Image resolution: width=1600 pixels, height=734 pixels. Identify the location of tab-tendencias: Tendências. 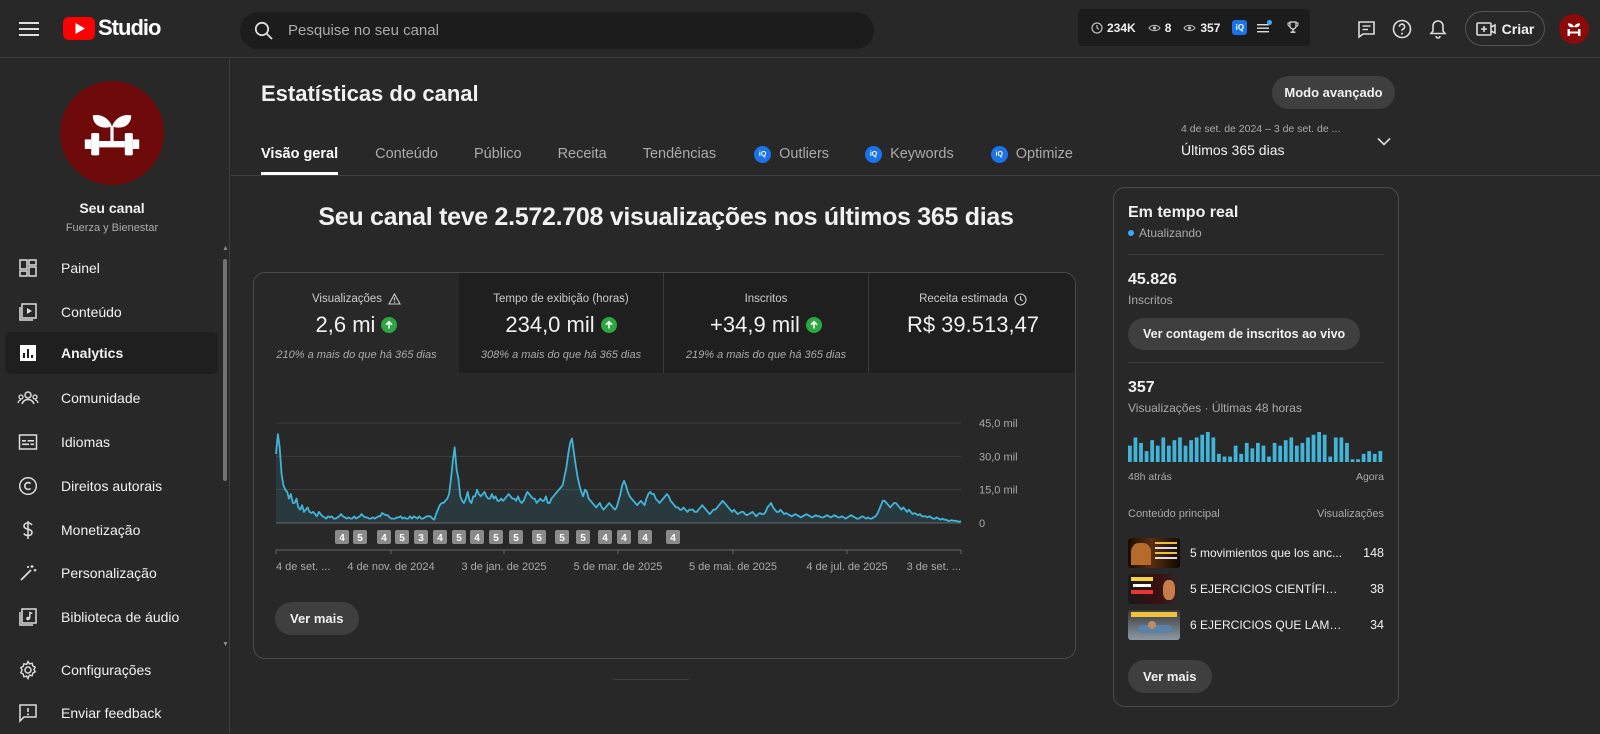
(679, 154).